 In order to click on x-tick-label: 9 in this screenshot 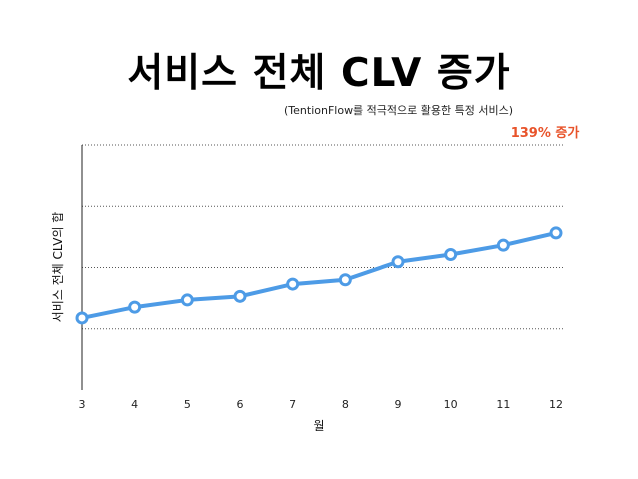, I will do `click(398, 404)`.